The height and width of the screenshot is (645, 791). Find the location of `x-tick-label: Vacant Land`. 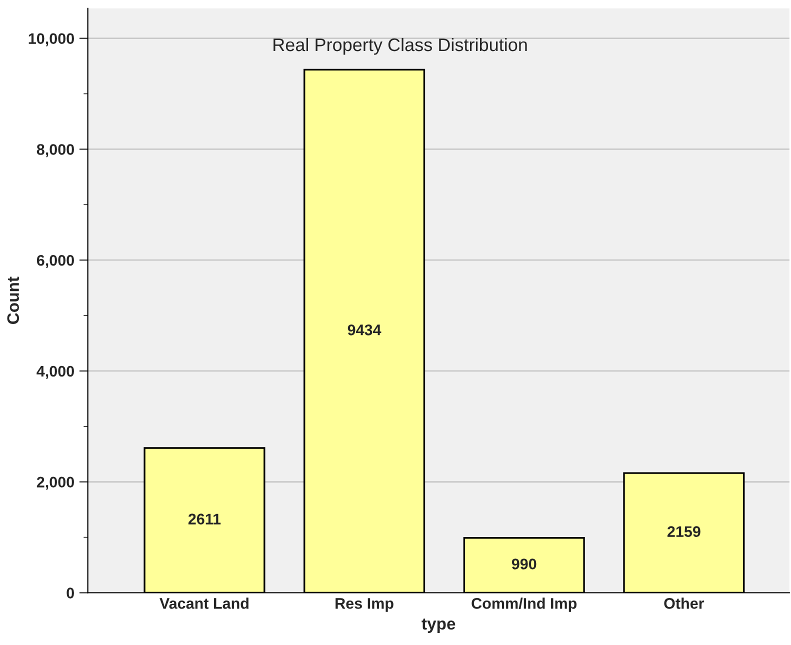

x-tick-label: Vacant Land is located at coordinates (204, 603).